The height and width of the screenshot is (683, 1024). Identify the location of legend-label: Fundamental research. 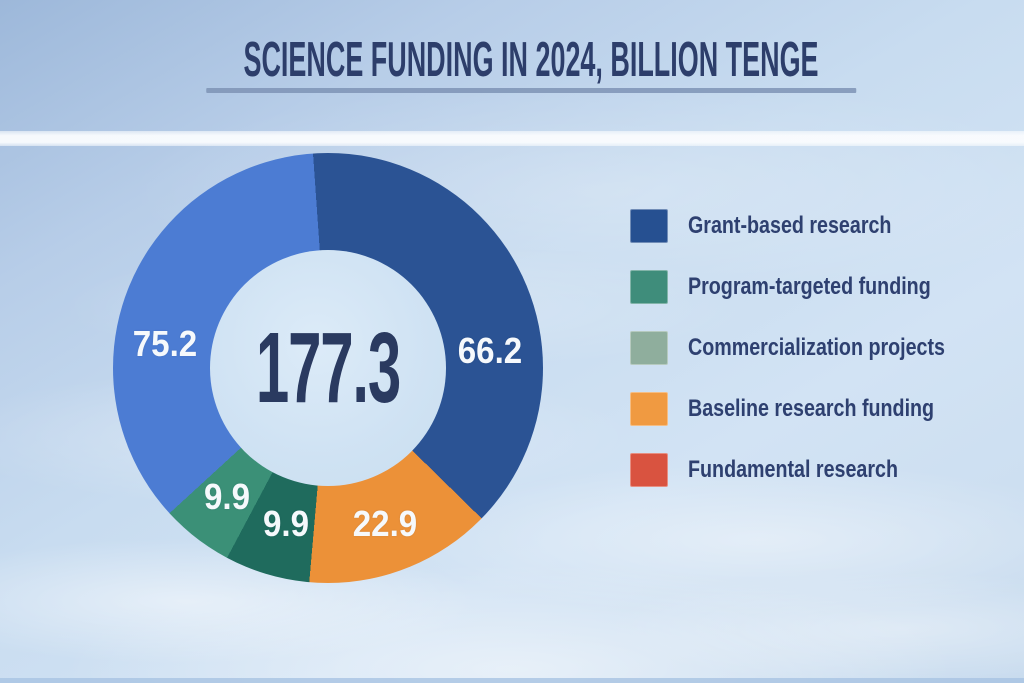
(793, 469).